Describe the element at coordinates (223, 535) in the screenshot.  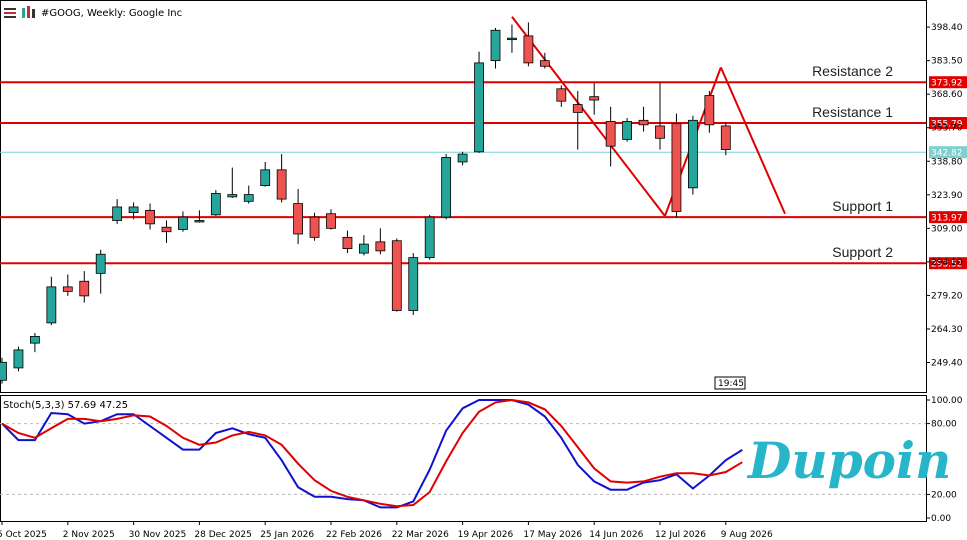
I see `x-tick-label: 28 Dec 2025` at that location.